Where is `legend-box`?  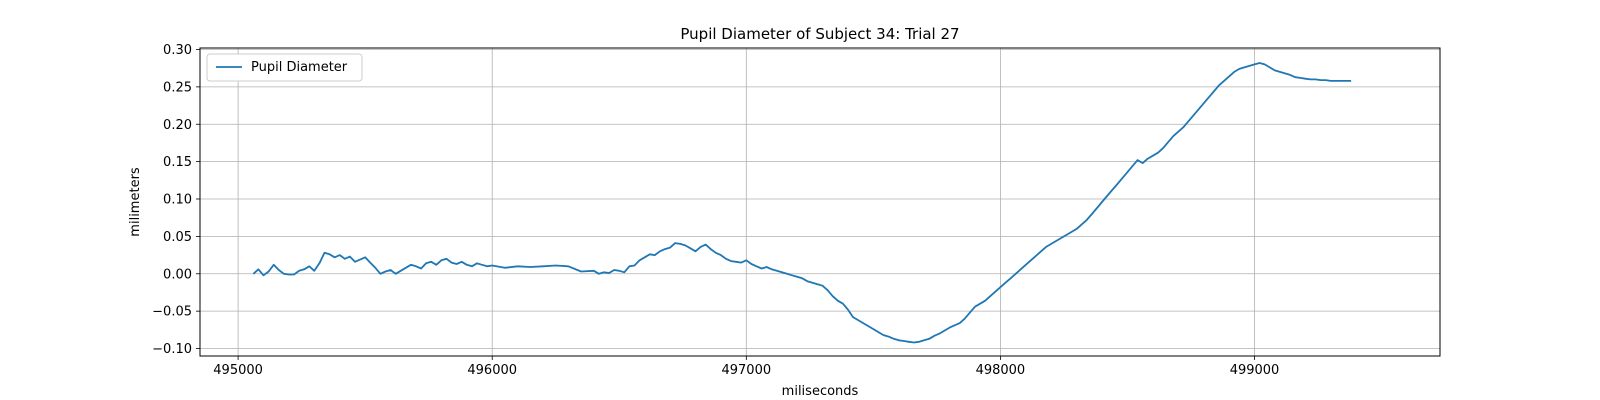 legend-box is located at coordinates (284, 67).